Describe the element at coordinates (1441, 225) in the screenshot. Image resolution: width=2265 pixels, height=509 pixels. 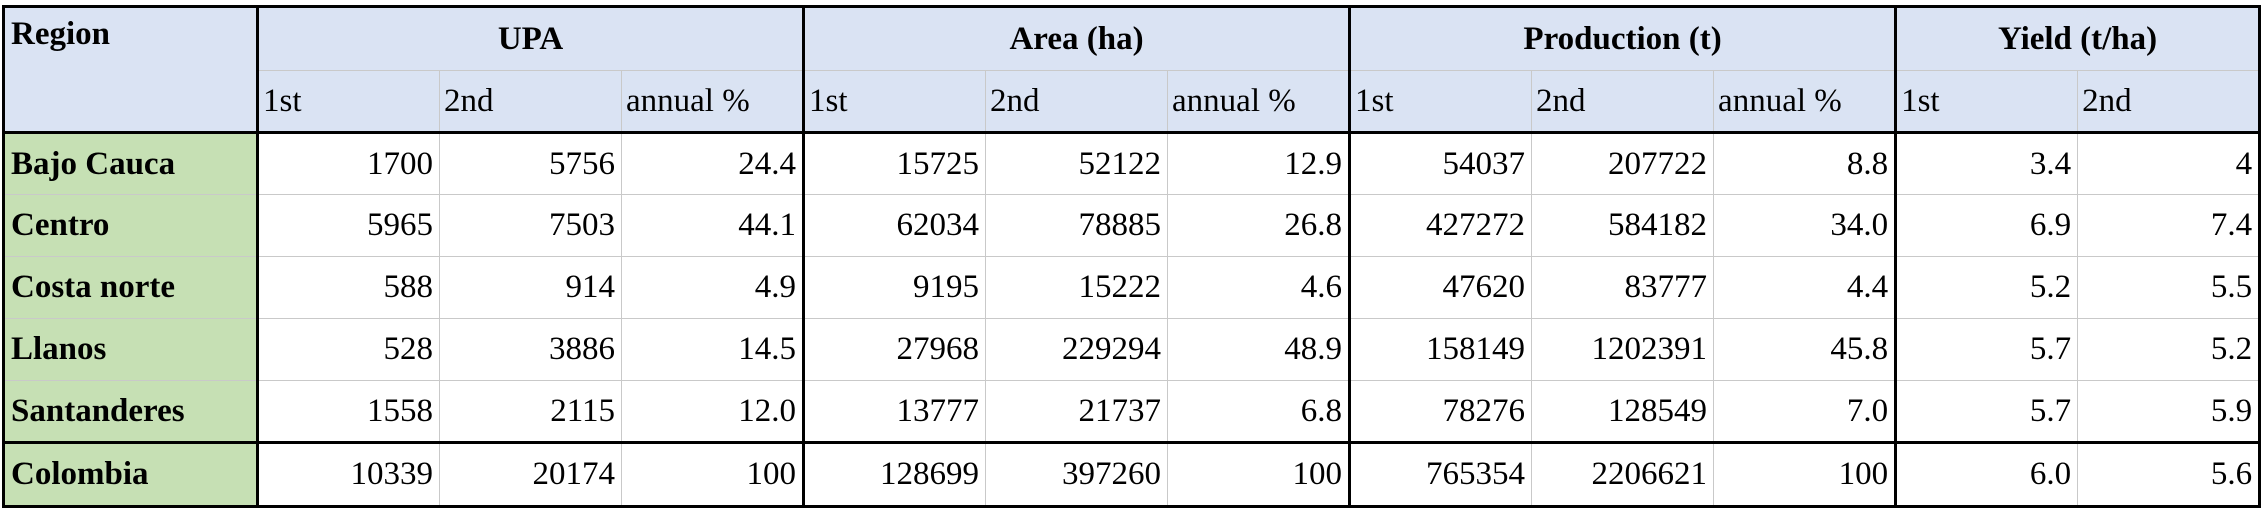
I see `table-cell: 427272` at that location.